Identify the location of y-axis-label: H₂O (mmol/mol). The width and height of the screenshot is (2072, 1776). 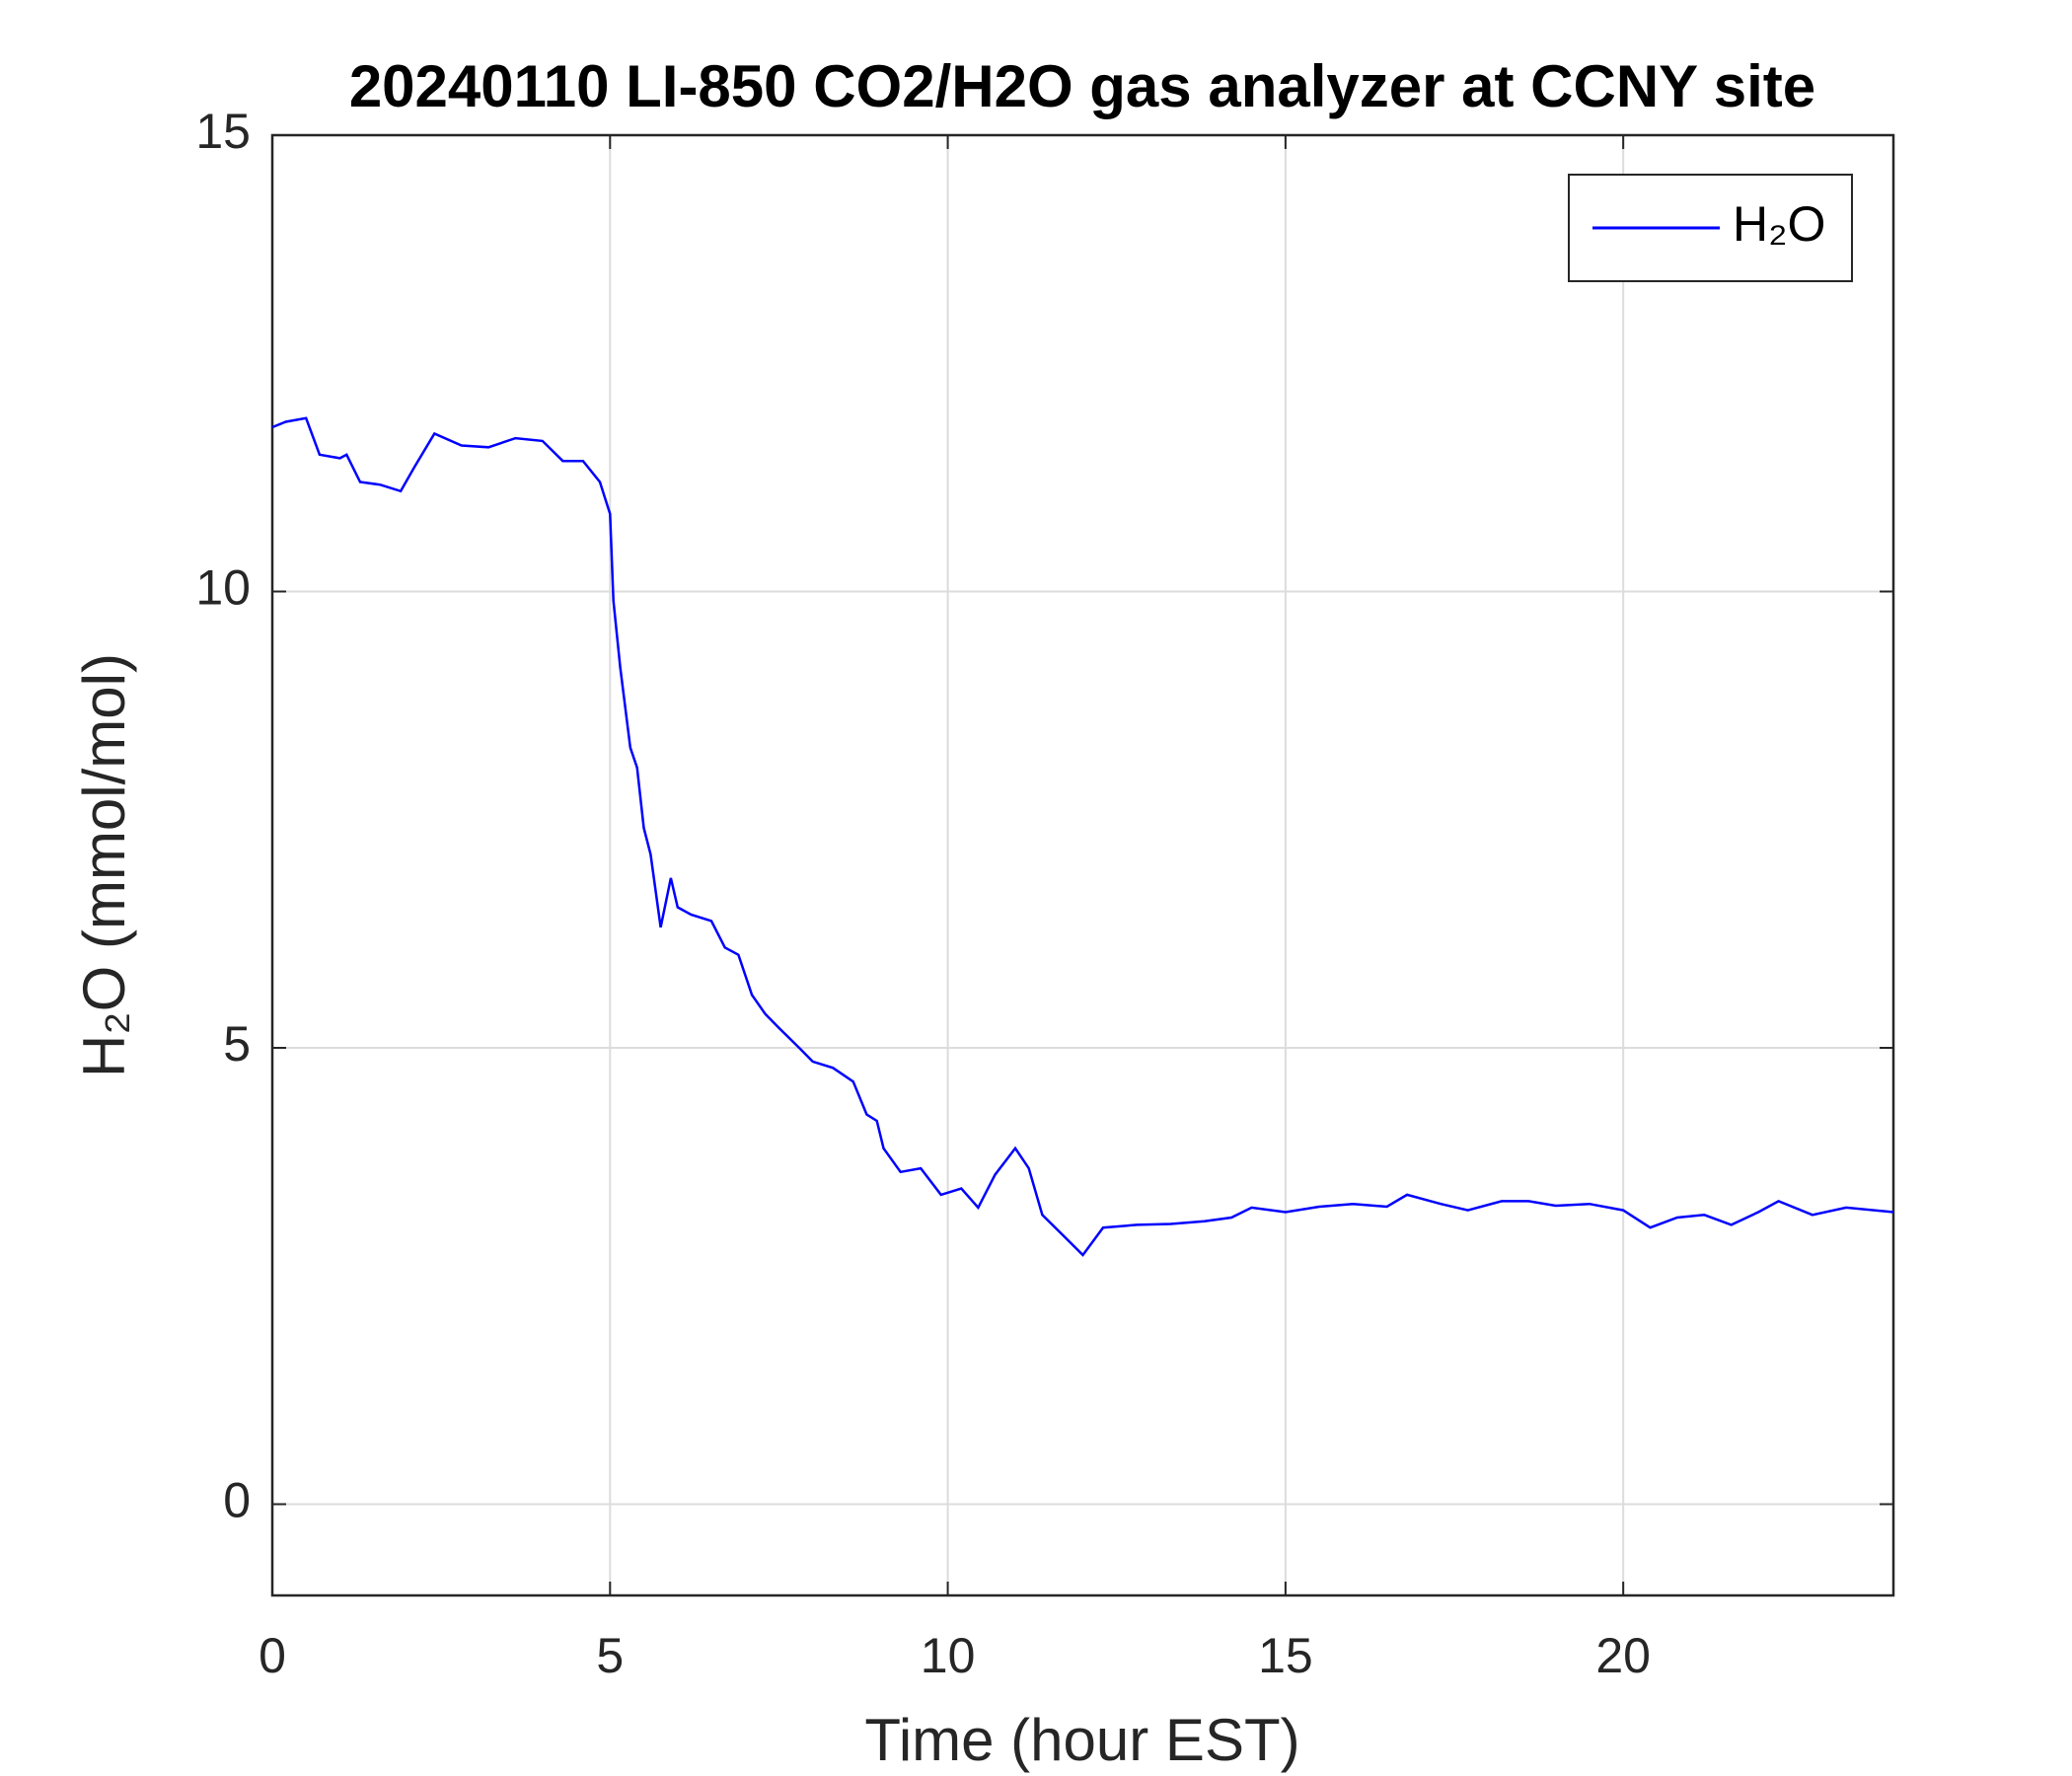
(104, 865).